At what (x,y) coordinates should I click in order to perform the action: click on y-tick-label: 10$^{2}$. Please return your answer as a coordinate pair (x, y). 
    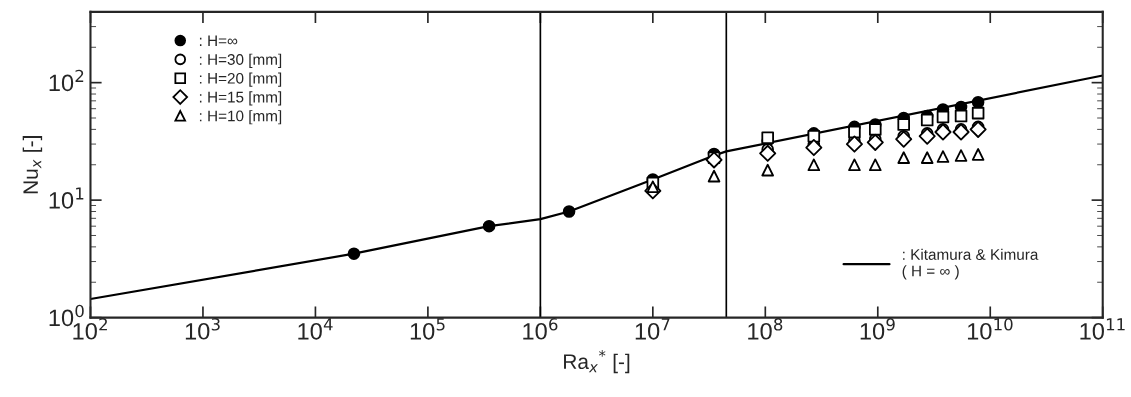
    Looking at the image, I should click on (66, 80).